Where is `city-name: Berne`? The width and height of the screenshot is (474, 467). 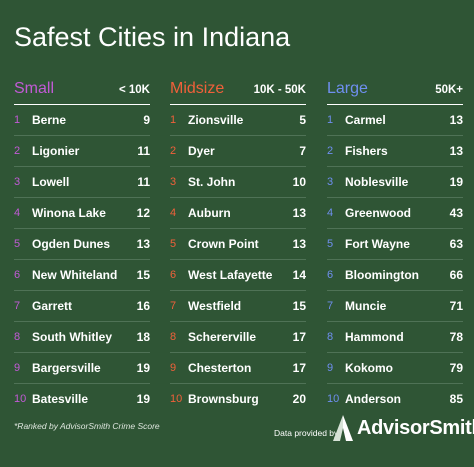 city-name: Berne is located at coordinates (49, 120).